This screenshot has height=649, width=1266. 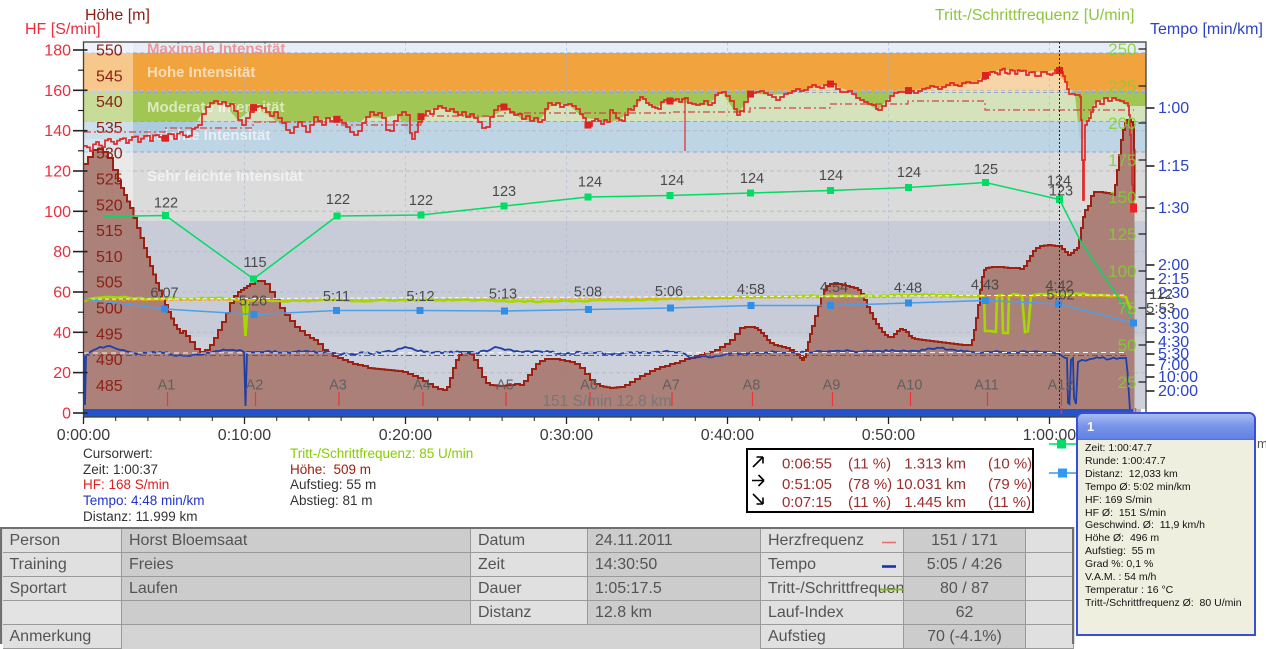 What do you see at coordinates (164, 294) in the screenshot?
I see `svg-text: 6:07` at bounding box center [164, 294].